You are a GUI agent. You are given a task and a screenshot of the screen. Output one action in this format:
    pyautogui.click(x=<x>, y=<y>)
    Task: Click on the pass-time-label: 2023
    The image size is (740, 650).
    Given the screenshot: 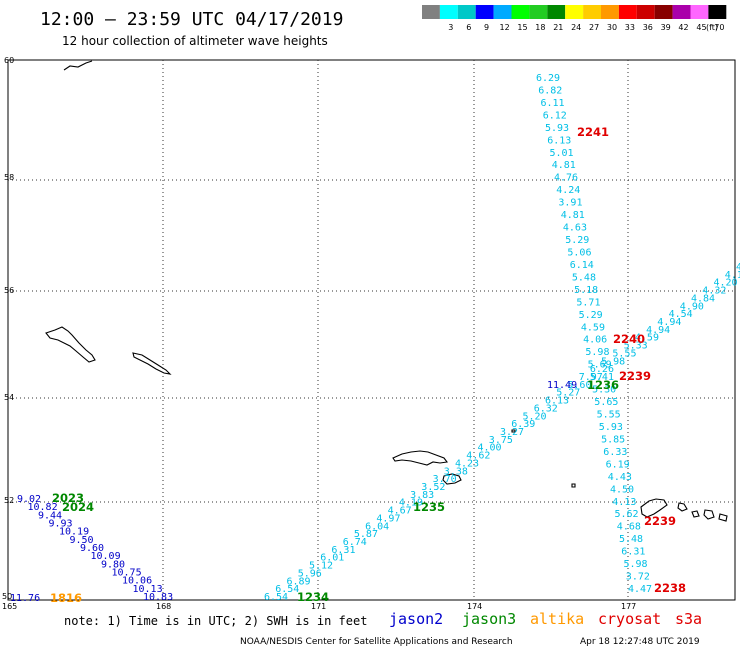 What is the action you would take?
    pyautogui.click(x=68, y=498)
    